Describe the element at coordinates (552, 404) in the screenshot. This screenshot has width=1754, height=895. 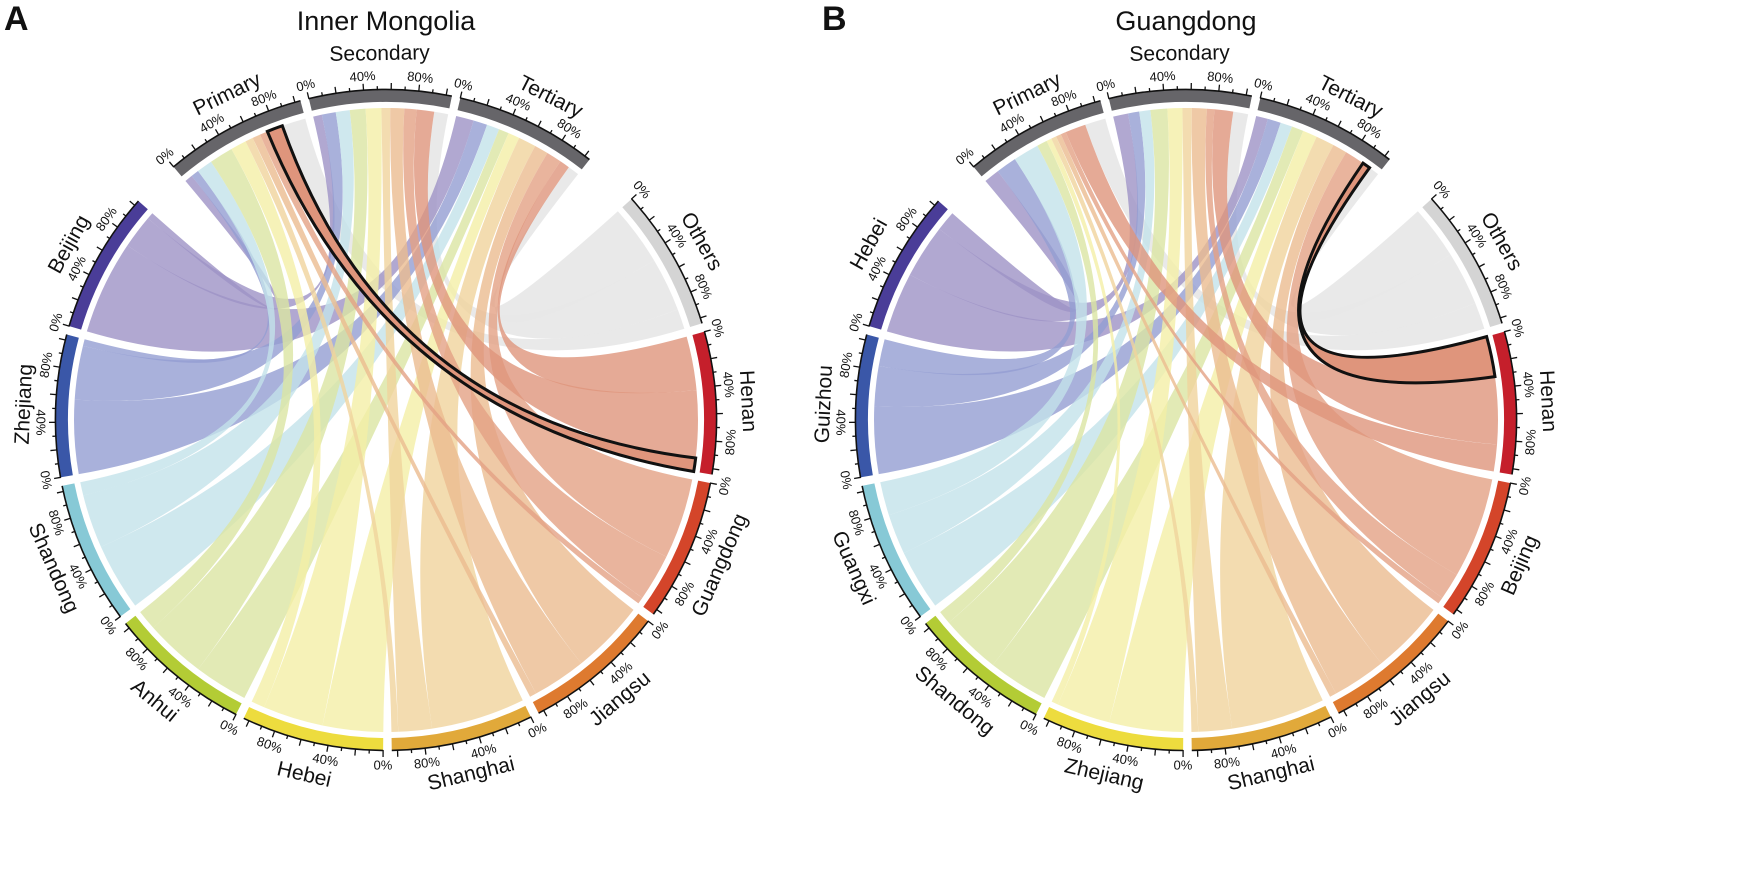
I see `ribbon-jiangsu-to-tertiary` at that location.